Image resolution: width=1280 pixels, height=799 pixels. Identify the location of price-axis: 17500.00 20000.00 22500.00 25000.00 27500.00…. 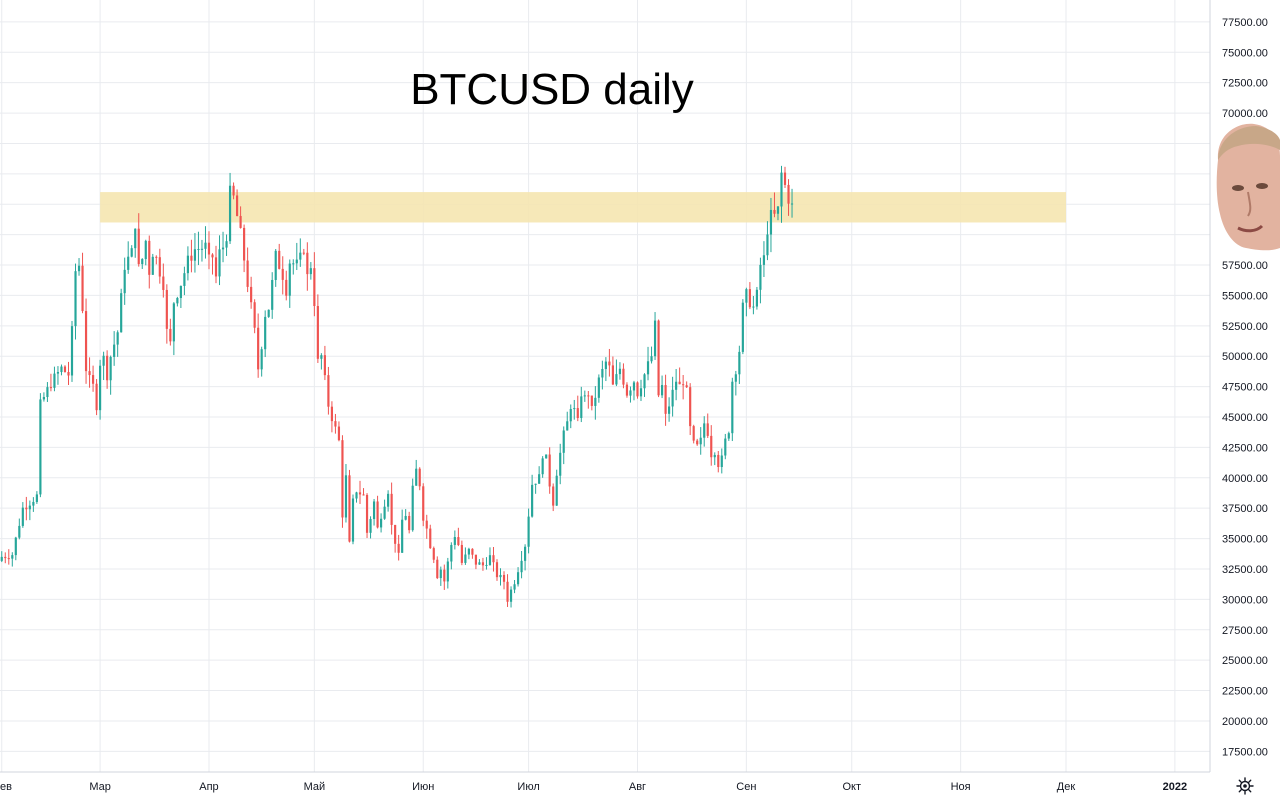
(1238, 386).